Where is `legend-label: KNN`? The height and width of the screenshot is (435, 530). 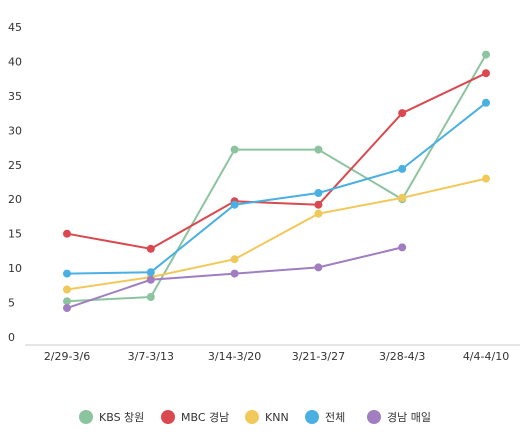
legend-label: KNN is located at coordinates (277, 417).